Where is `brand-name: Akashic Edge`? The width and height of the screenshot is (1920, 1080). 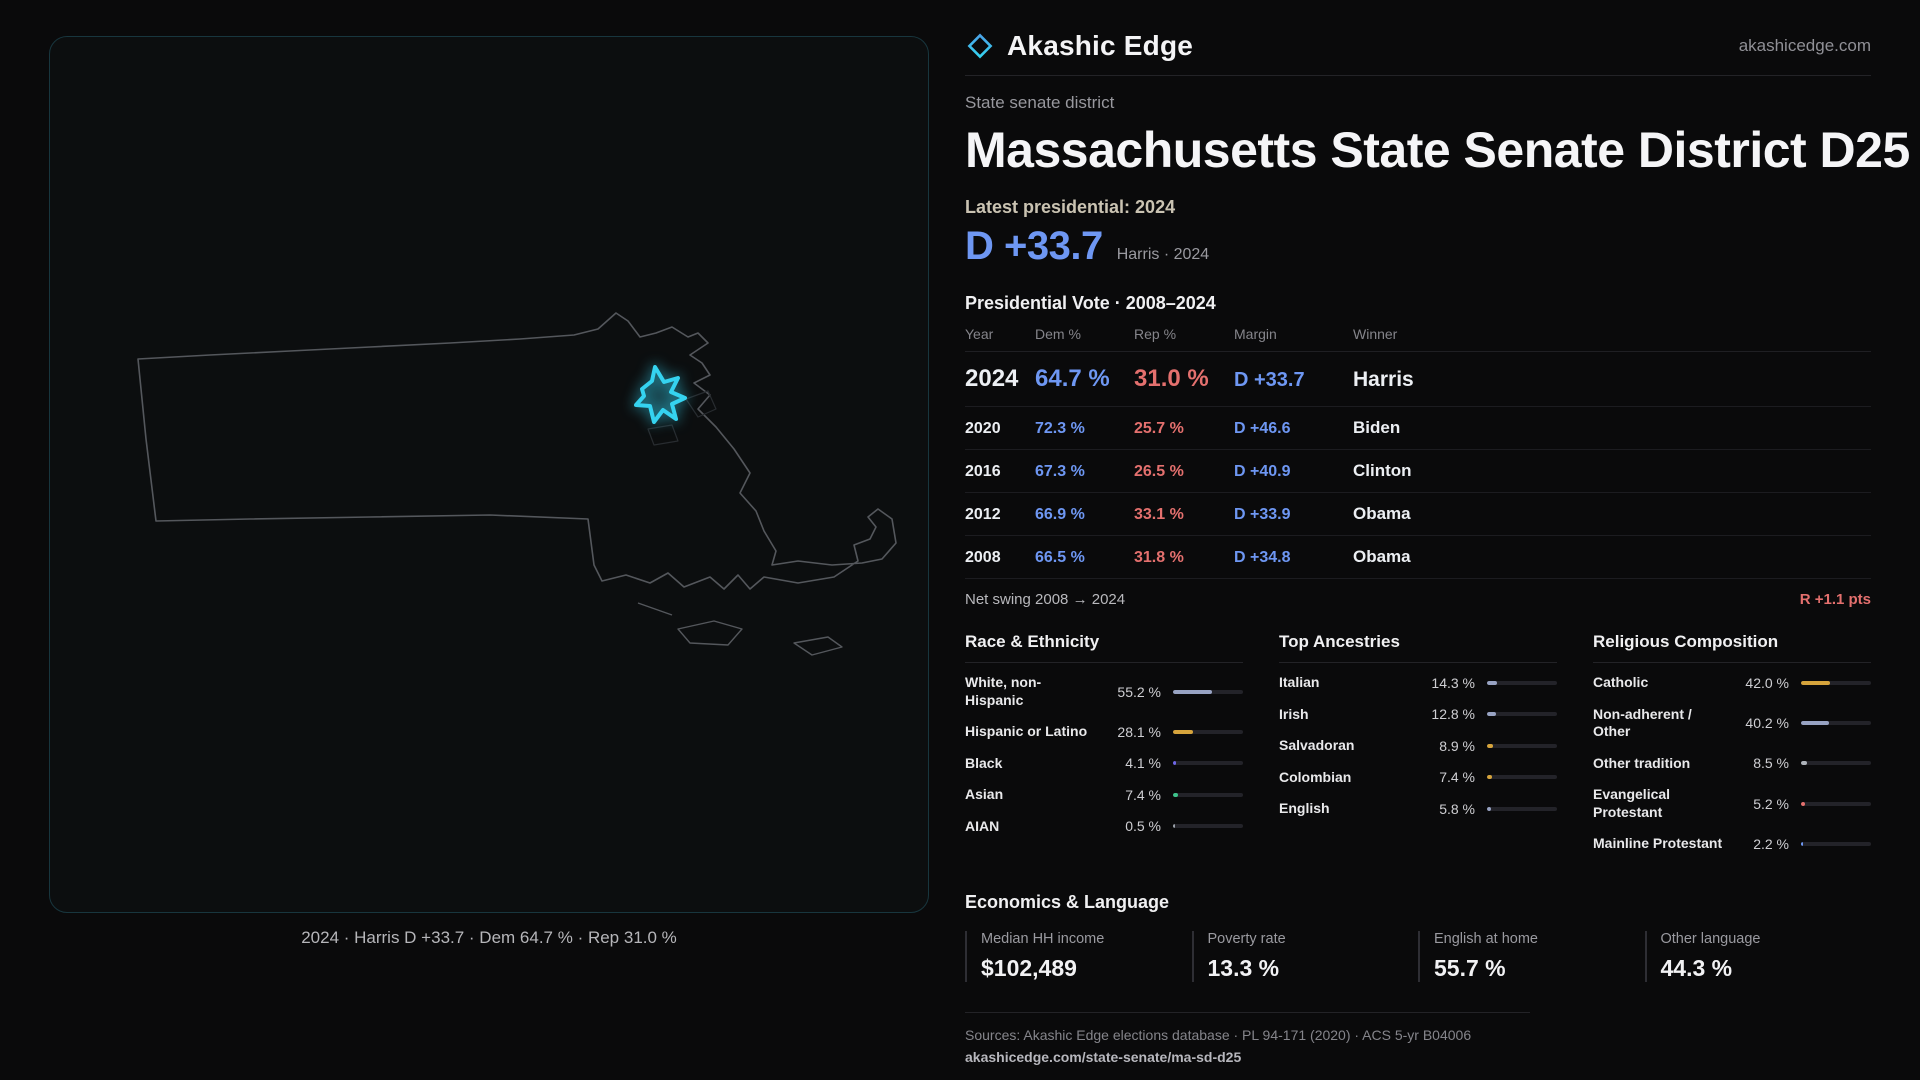
brand-name: Akashic Edge is located at coordinates (1100, 45).